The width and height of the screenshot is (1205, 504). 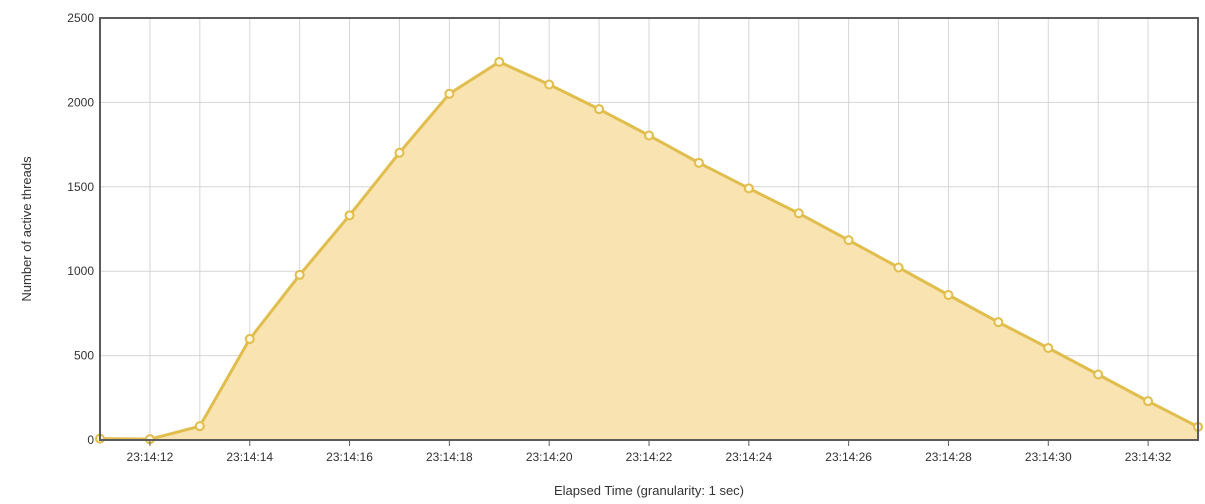 What do you see at coordinates (1048, 457) in the screenshot?
I see `x-tick-label: 23:14:30` at bounding box center [1048, 457].